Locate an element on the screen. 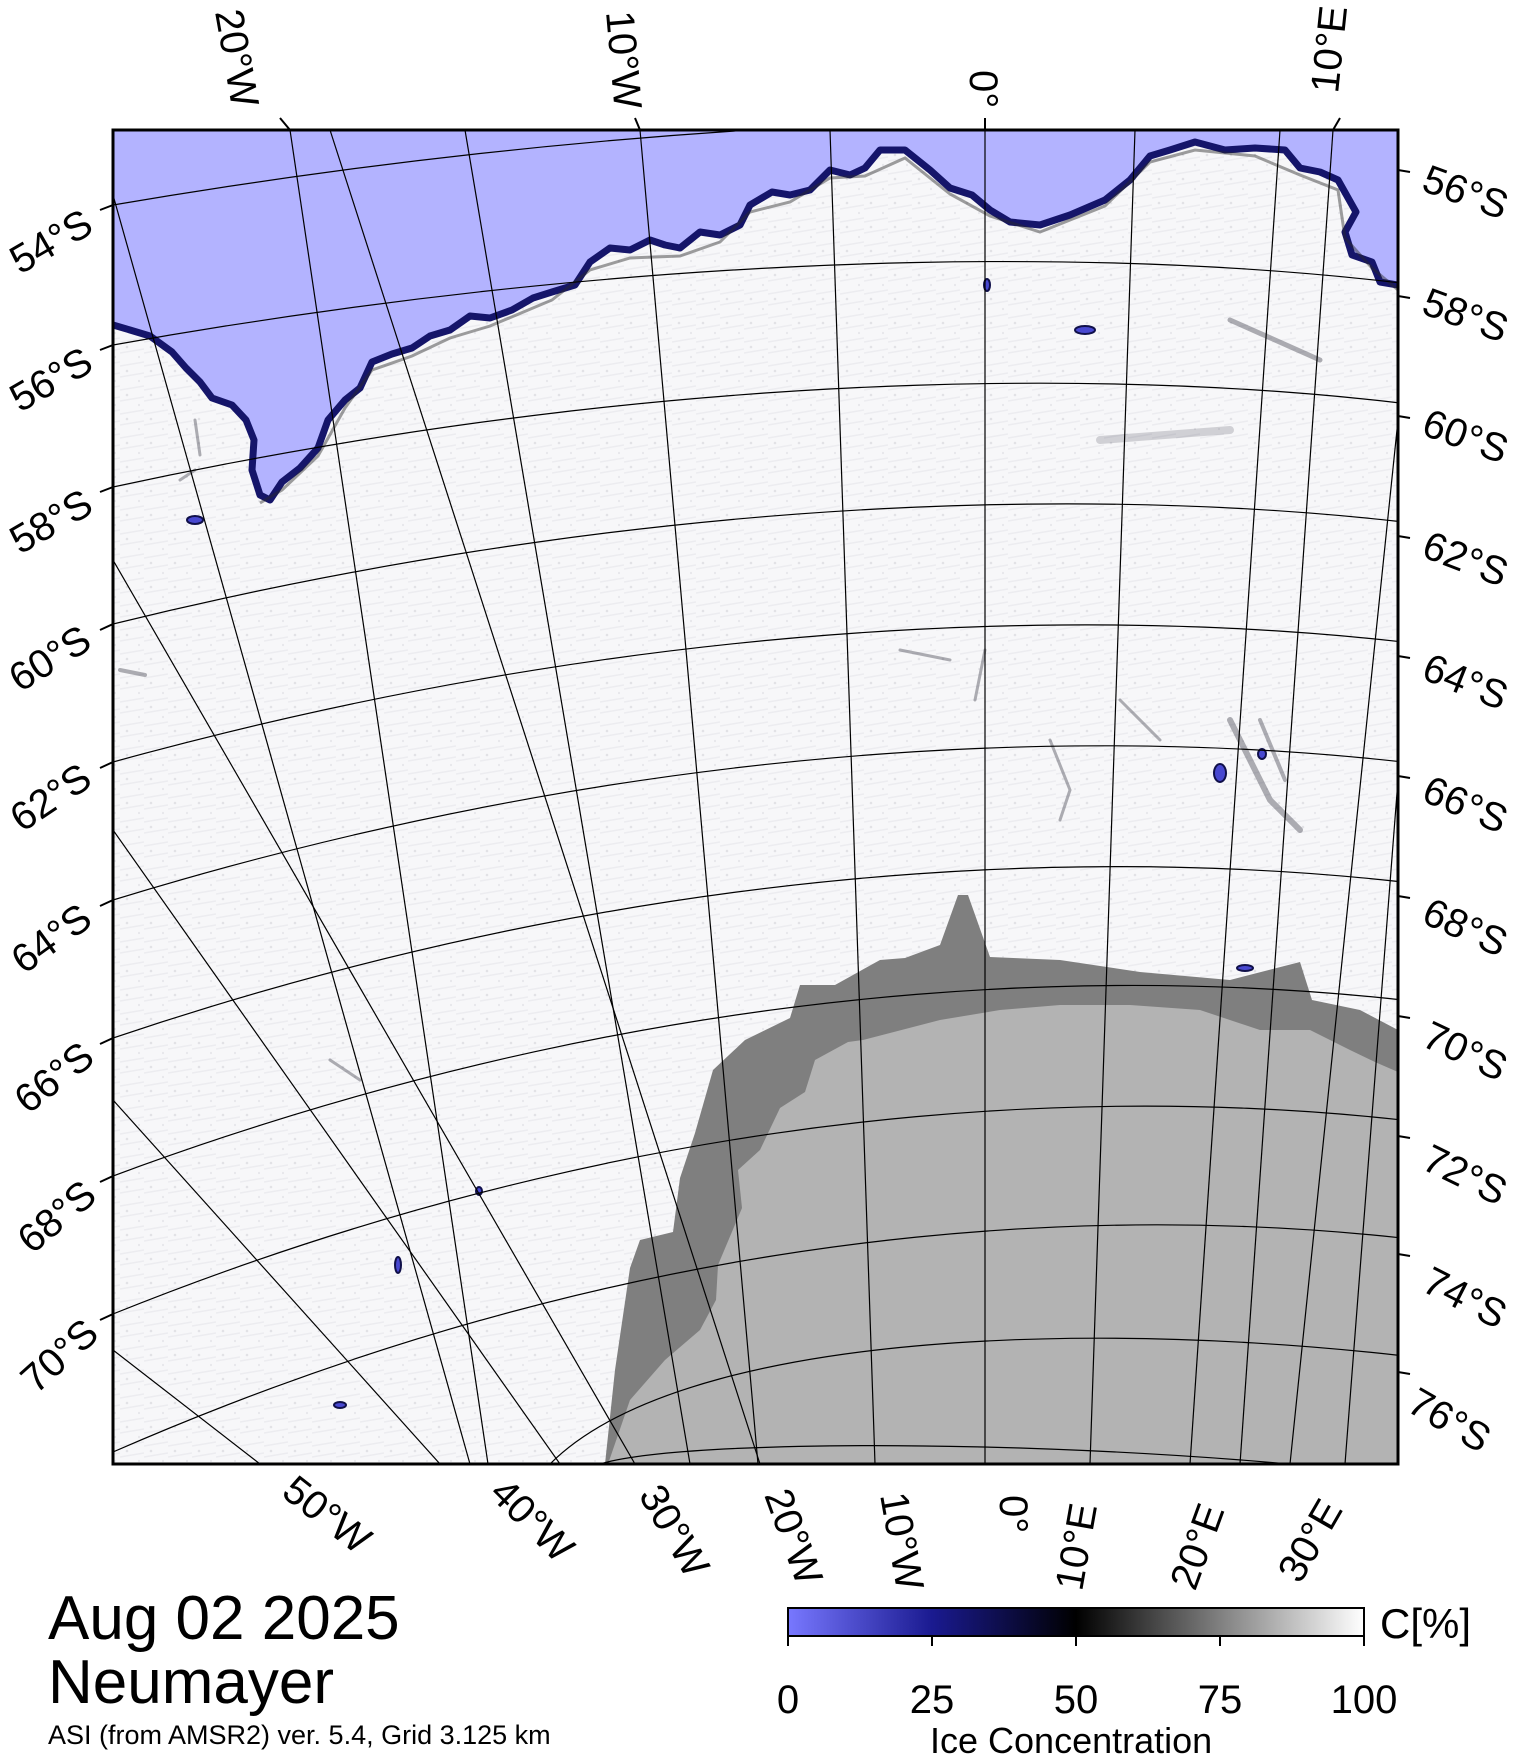  colorbar is located at coordinates (1076, 1626).